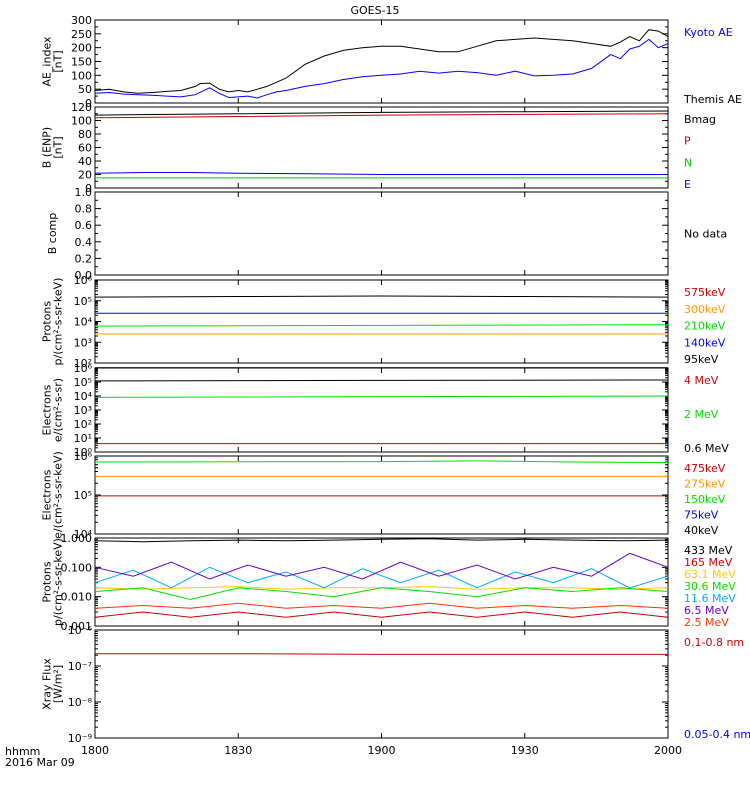 Image resolution: width=750 pixels, height=800 pixels. Describe the element at coordinates (688, 162) in the screenshot. I see `legend-label: N` at that location.